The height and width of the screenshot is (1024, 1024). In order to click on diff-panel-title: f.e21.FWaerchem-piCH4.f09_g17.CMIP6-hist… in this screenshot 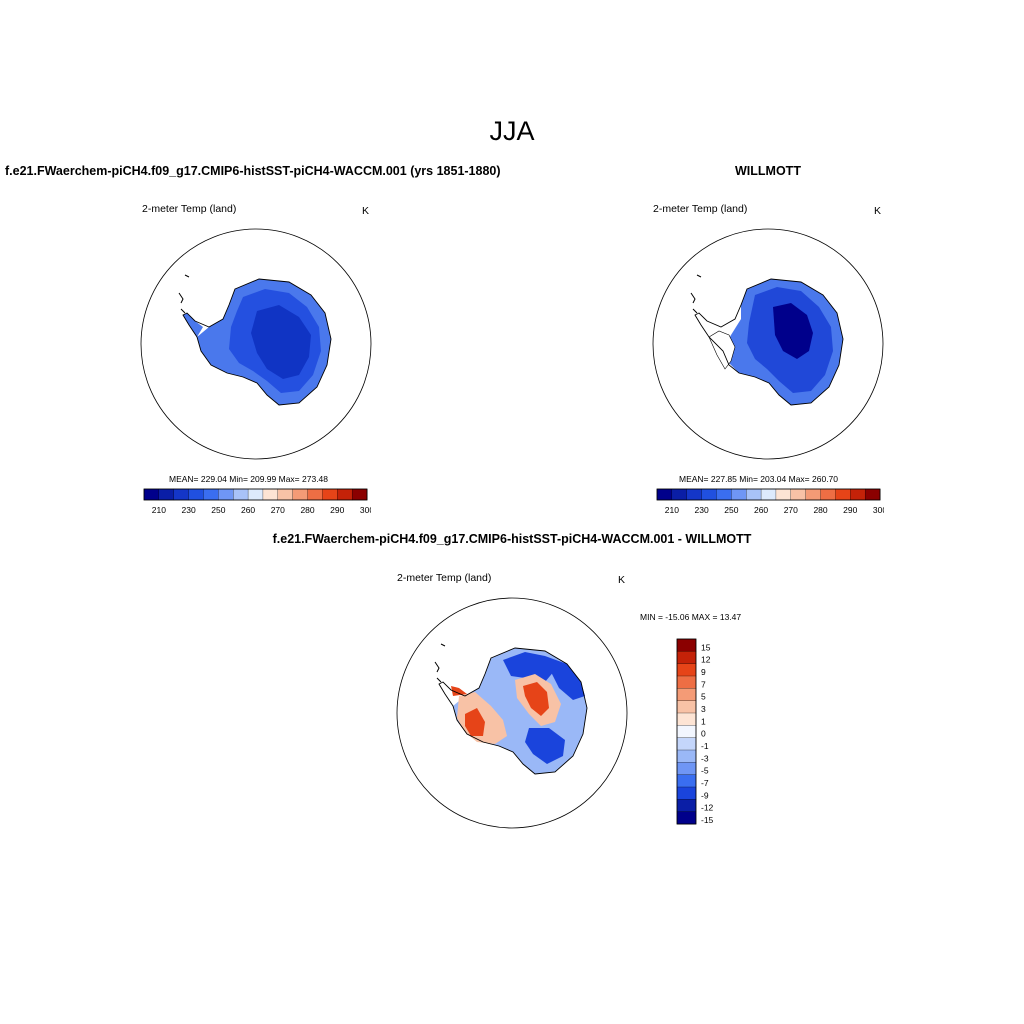, I will do `click(512, 539)`.